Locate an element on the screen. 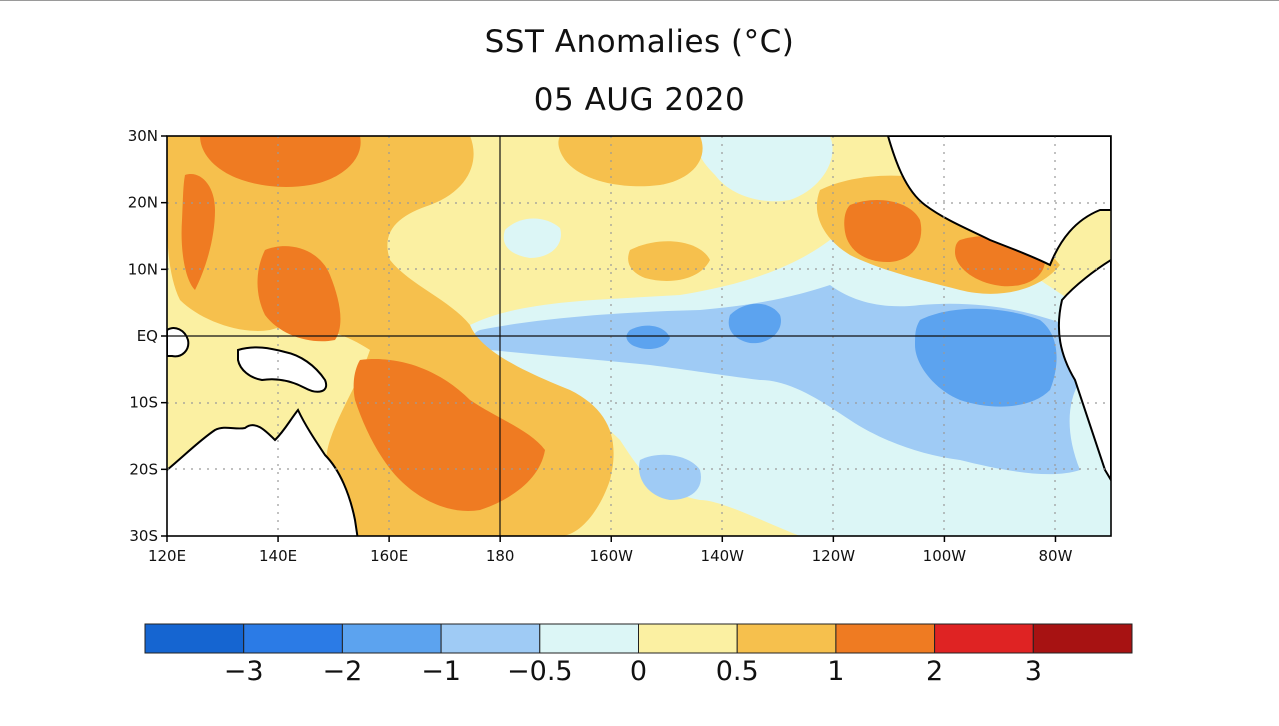  colorbar-label: 0.5 is located at coordinates (737, 671).